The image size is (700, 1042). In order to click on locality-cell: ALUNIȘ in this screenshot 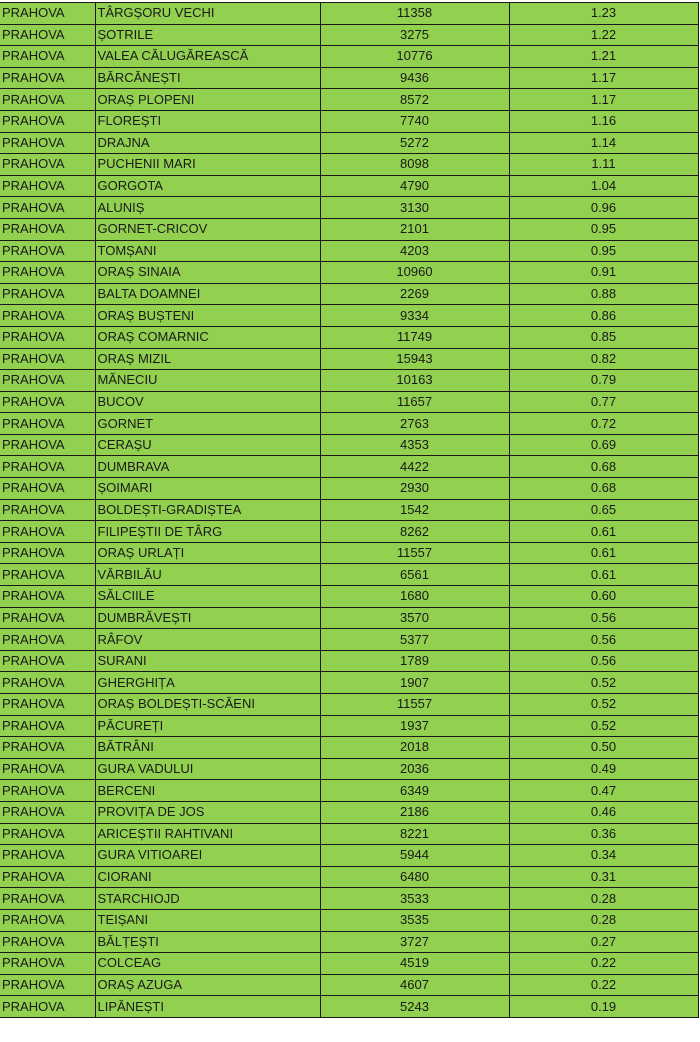, I will do `click(207, 207)`.